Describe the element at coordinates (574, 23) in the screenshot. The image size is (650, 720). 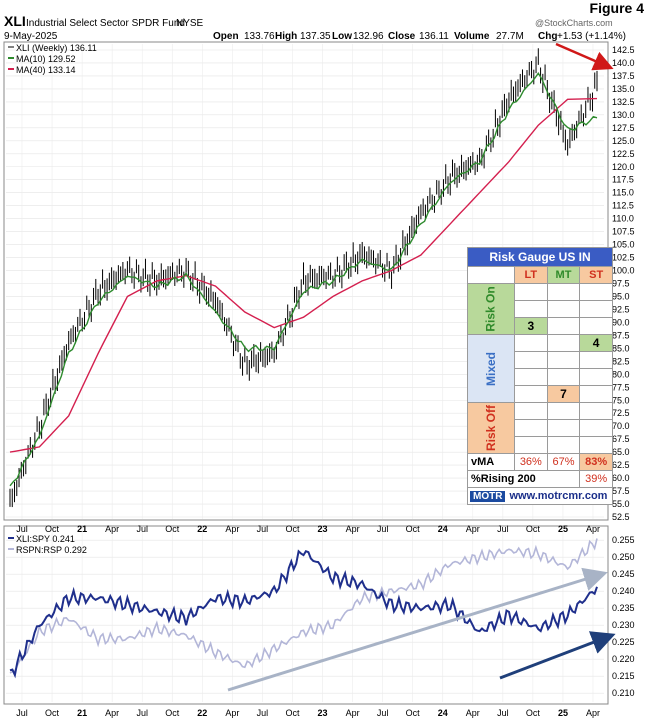
I see `watermark: @StockCharts.com` at that location.